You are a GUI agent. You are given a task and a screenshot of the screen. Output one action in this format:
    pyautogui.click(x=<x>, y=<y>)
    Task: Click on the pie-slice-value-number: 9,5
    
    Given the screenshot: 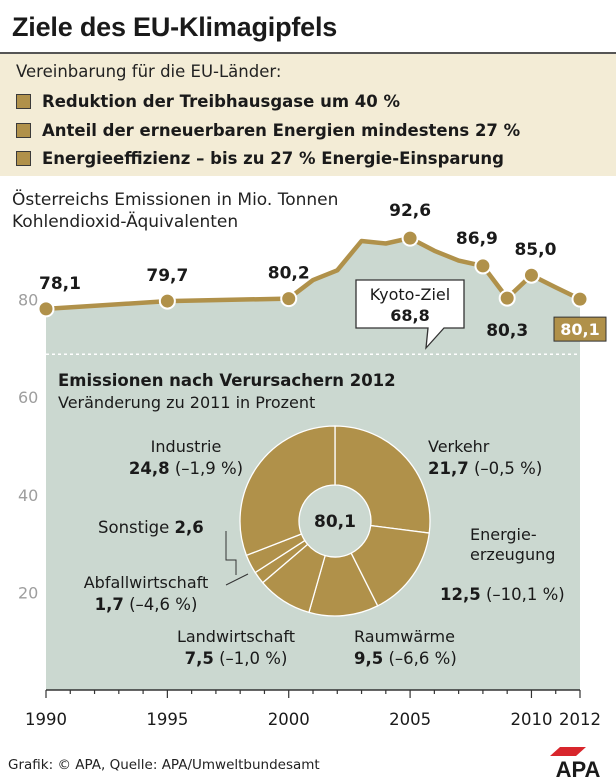 What is the action you would take?
    pyautogui.click(x=368, y=658)
    